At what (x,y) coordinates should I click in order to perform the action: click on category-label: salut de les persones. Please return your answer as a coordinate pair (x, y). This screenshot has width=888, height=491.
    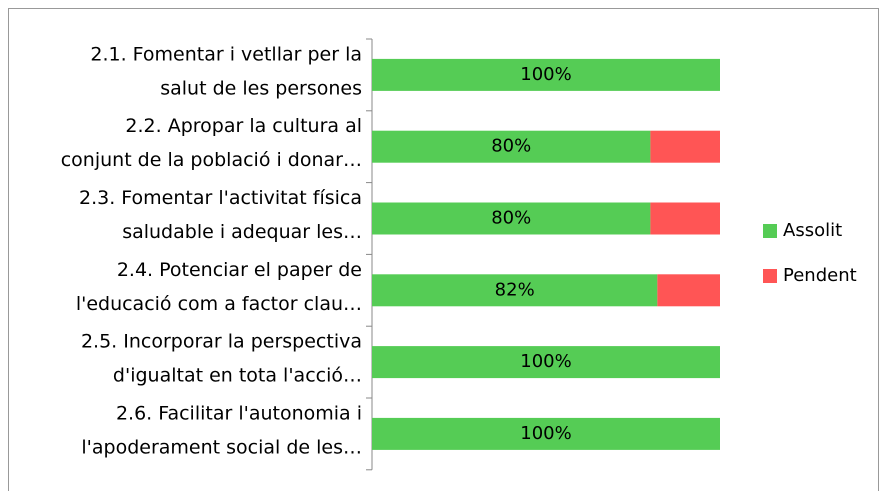
    Looking at the image, I should click on (261, 88).